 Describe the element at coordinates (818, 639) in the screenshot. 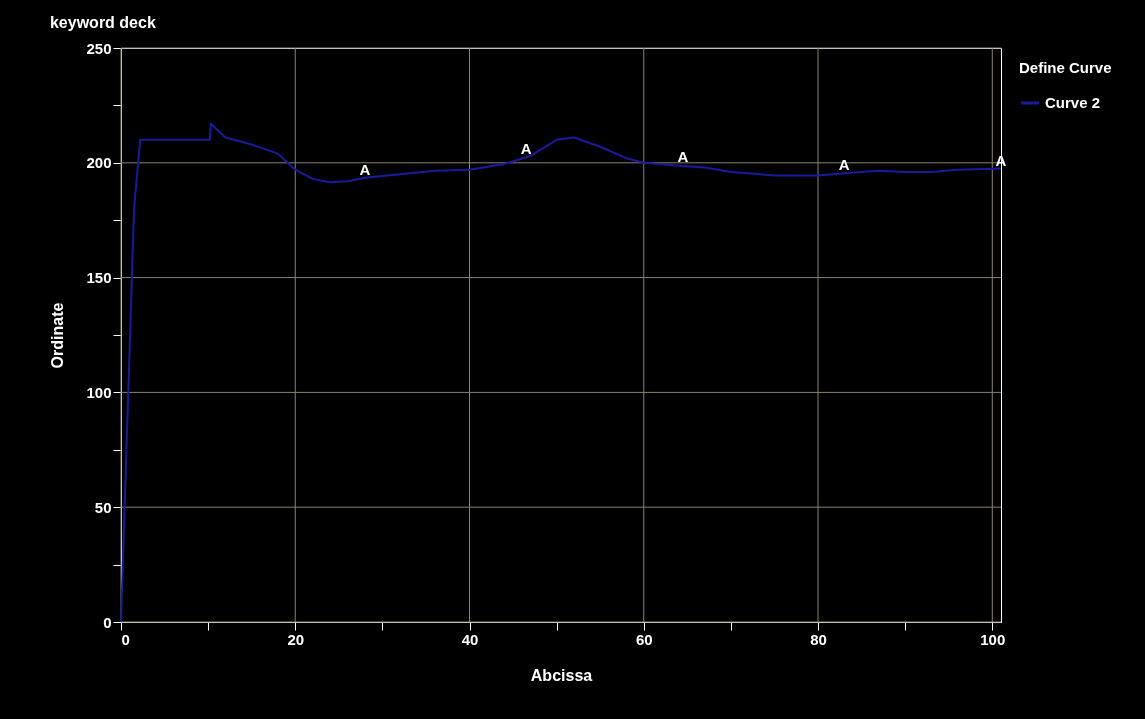

I see `x-tick-label: 80` at that location.